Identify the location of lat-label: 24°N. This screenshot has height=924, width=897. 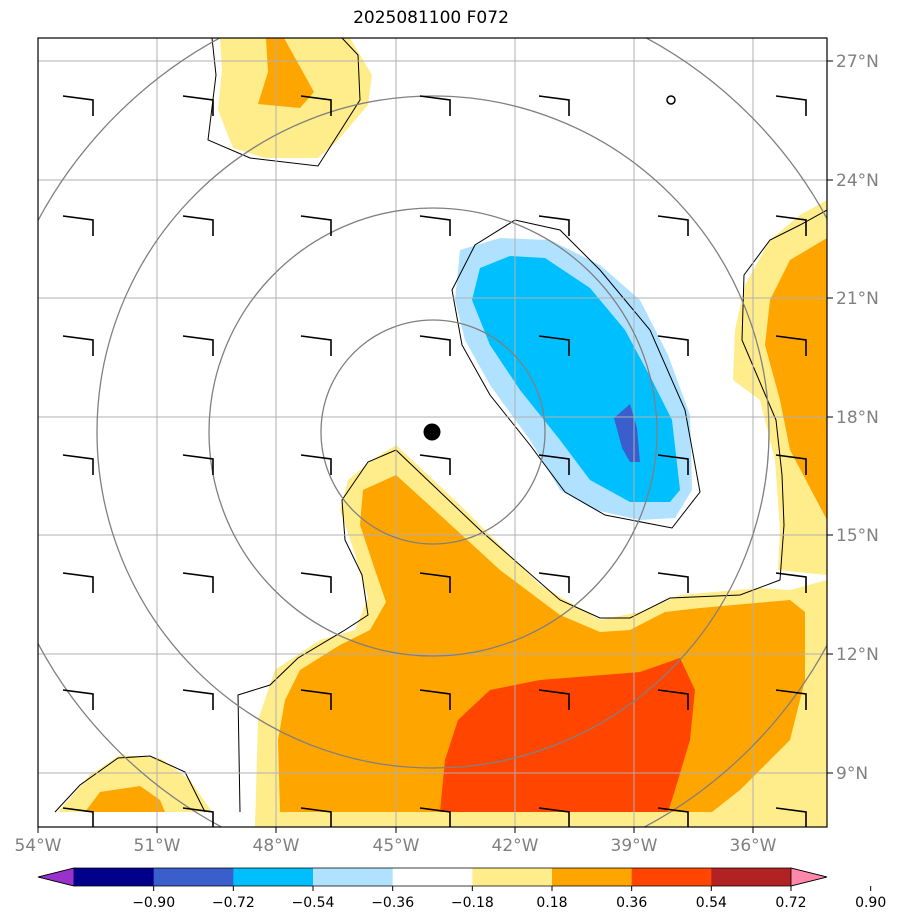
(857, 181).